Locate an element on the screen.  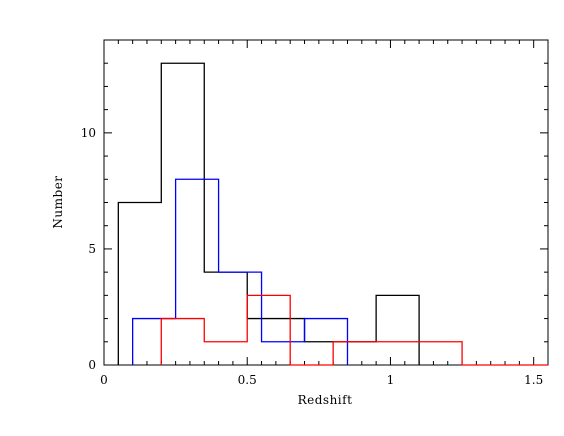
y-tick-label: 10 is located at coordinates (88, 133).